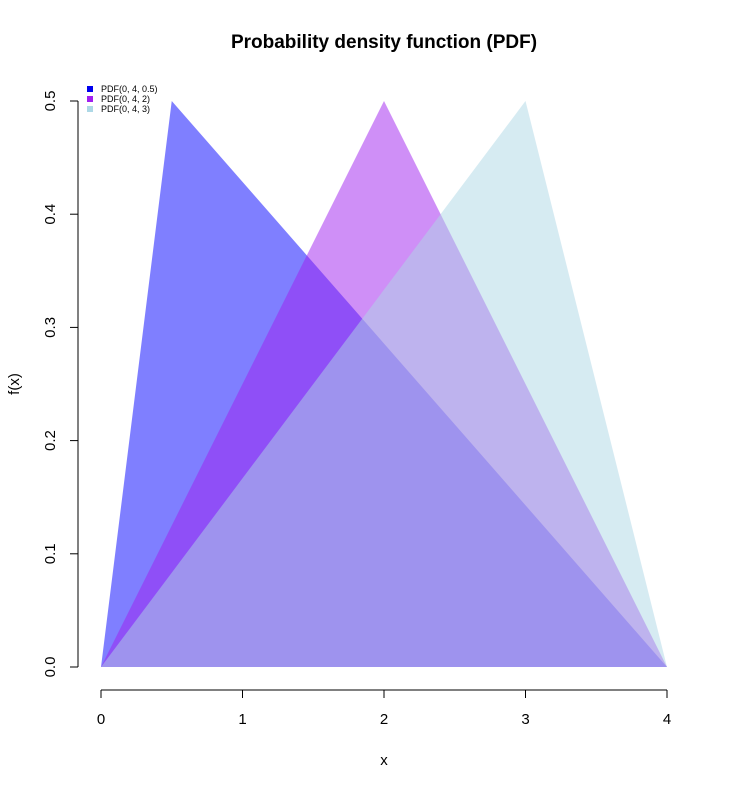  Describe the element at coordinates (384, 42) in the screenshot. I see `chart-title: Probability density function (PDF)` at that location.